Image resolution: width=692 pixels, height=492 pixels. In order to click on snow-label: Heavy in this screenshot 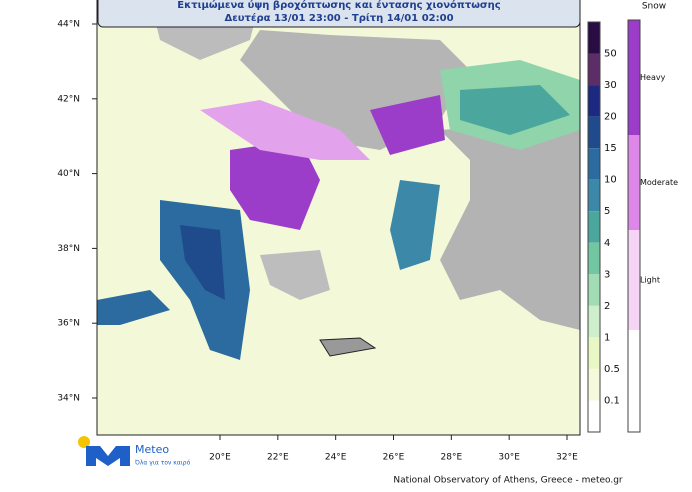, I will do `click(653, 77)`.